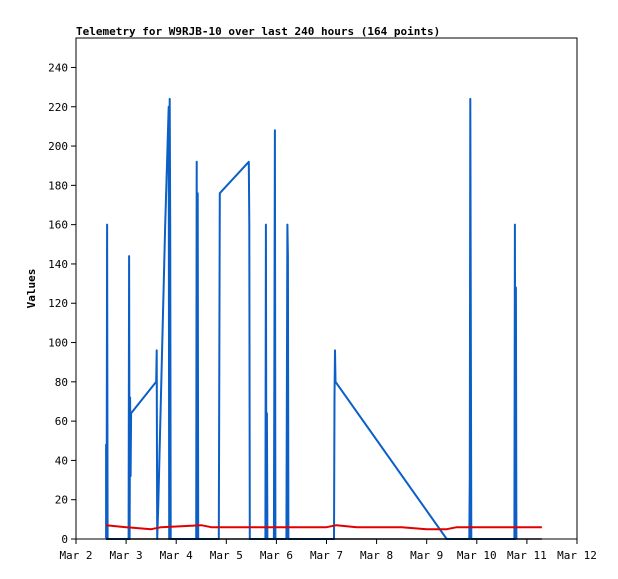 This screenshot has width=618, height=579. What do you see at coordinates (58, 185) in the screenshot?
I see `y-tick-label: 180` at bounding box center [58, 185].